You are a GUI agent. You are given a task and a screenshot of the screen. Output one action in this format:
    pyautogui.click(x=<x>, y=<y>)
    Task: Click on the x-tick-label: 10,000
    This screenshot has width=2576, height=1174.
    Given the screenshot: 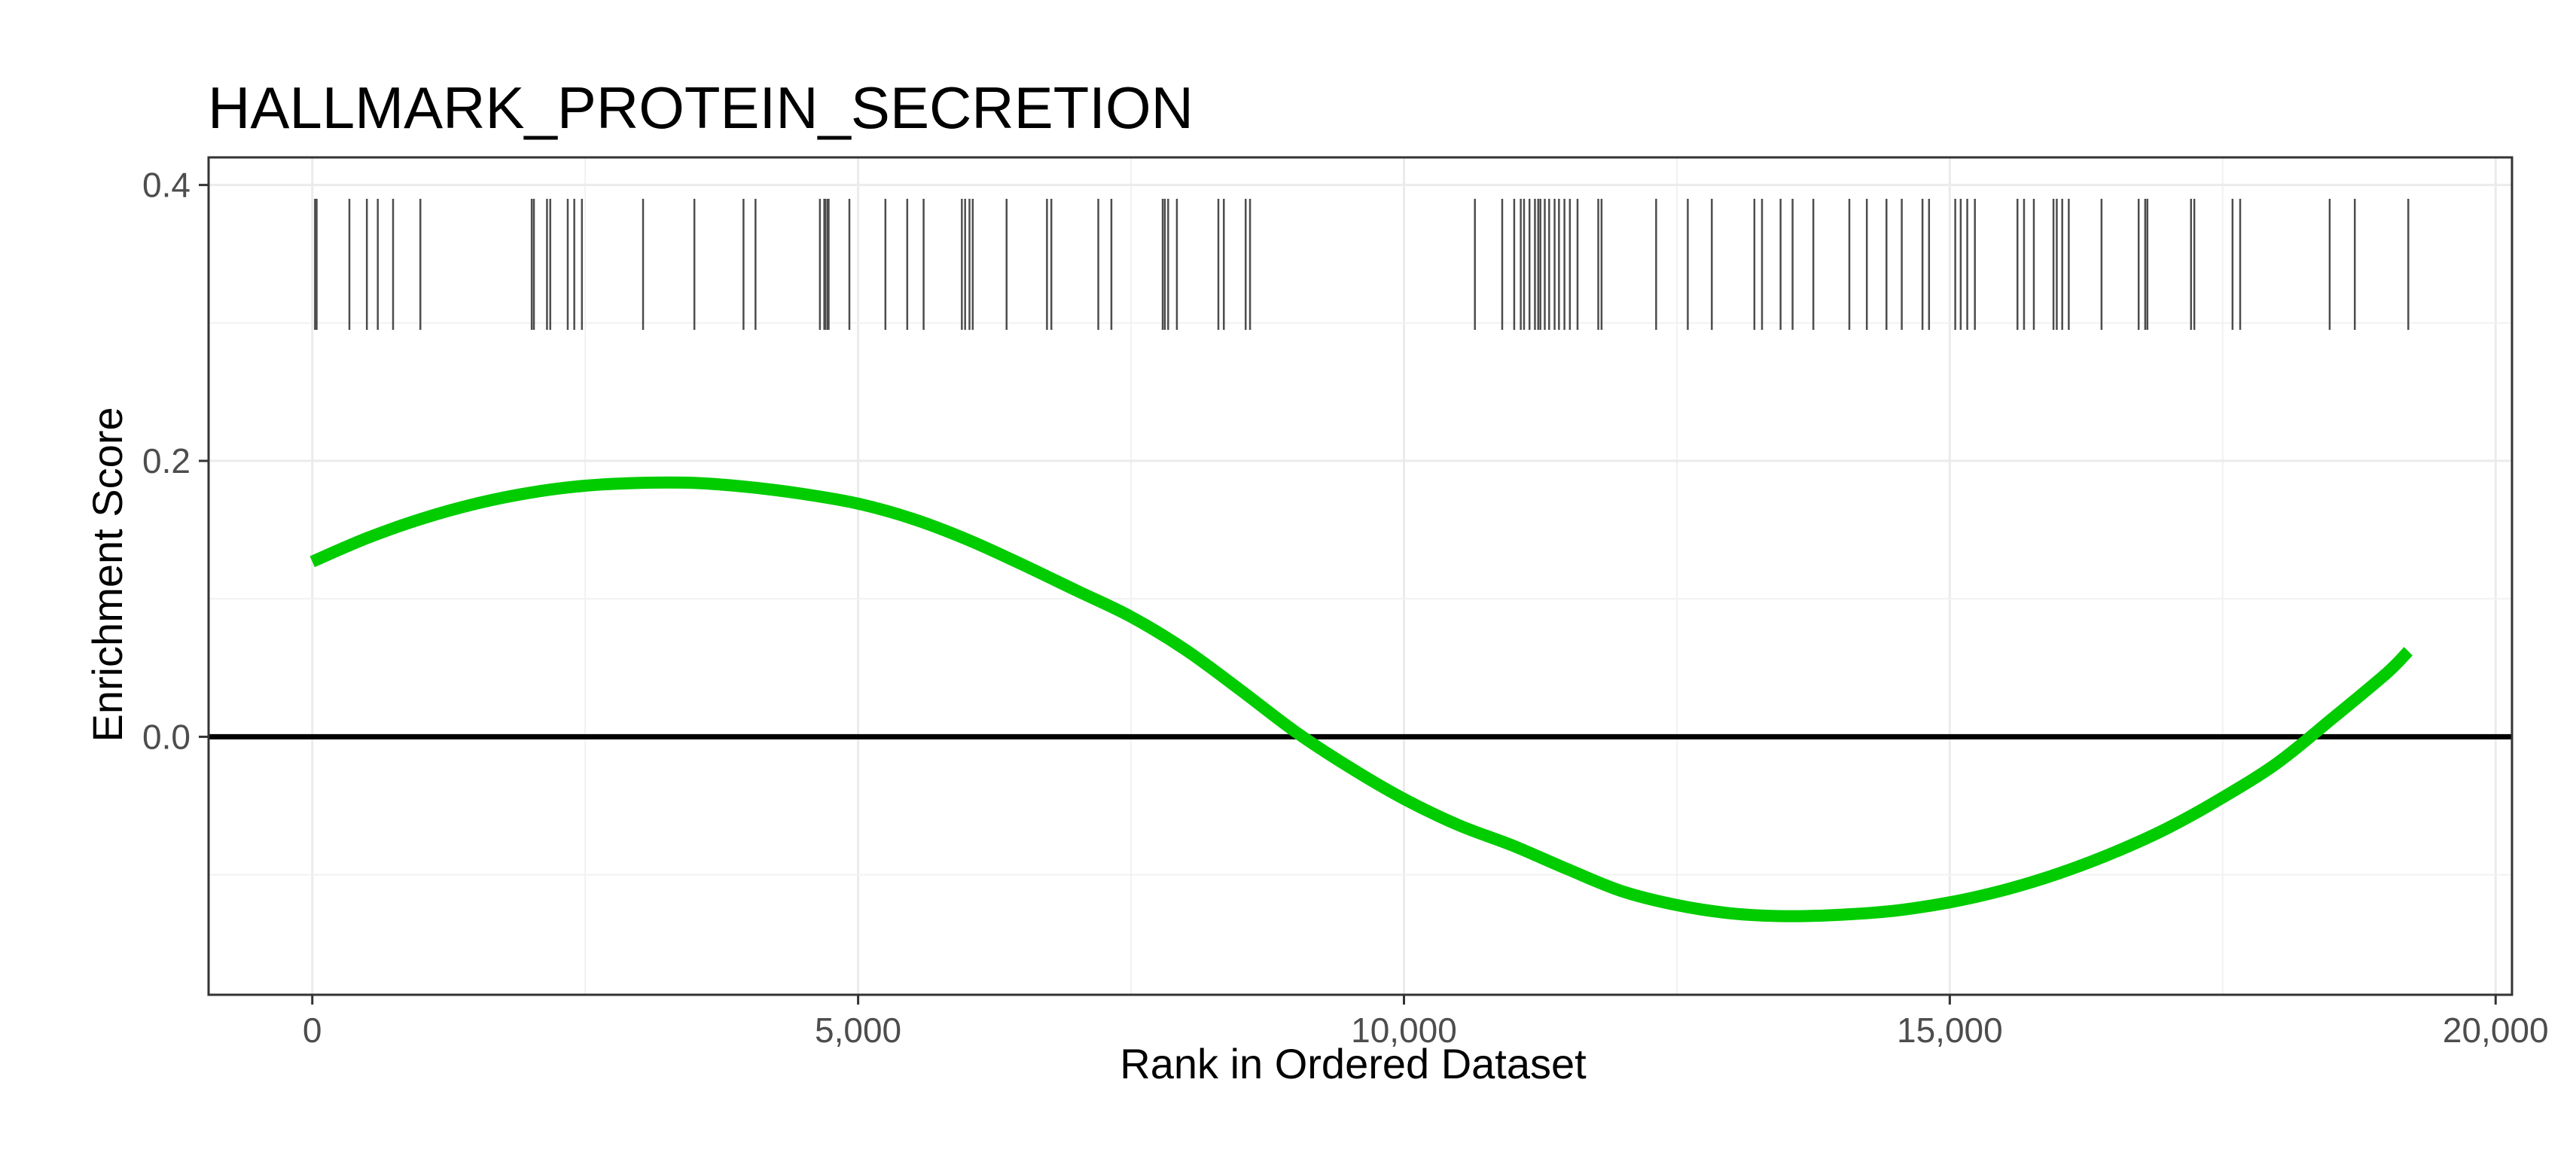 What is the action you would take?
    pyautogui.click(x=1404, y=1030)
    